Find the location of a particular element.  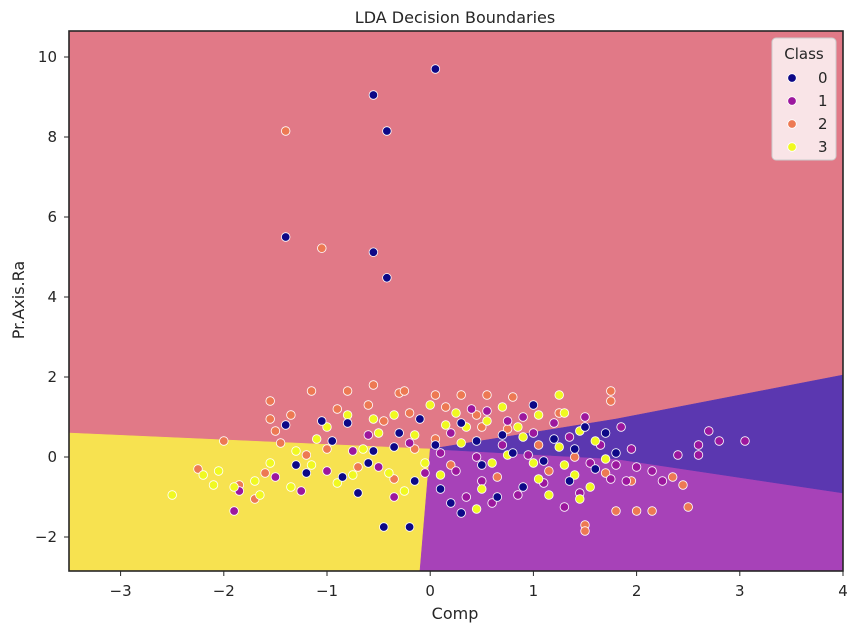

x-tick-label: −1 is located at coordinates (327, 591).